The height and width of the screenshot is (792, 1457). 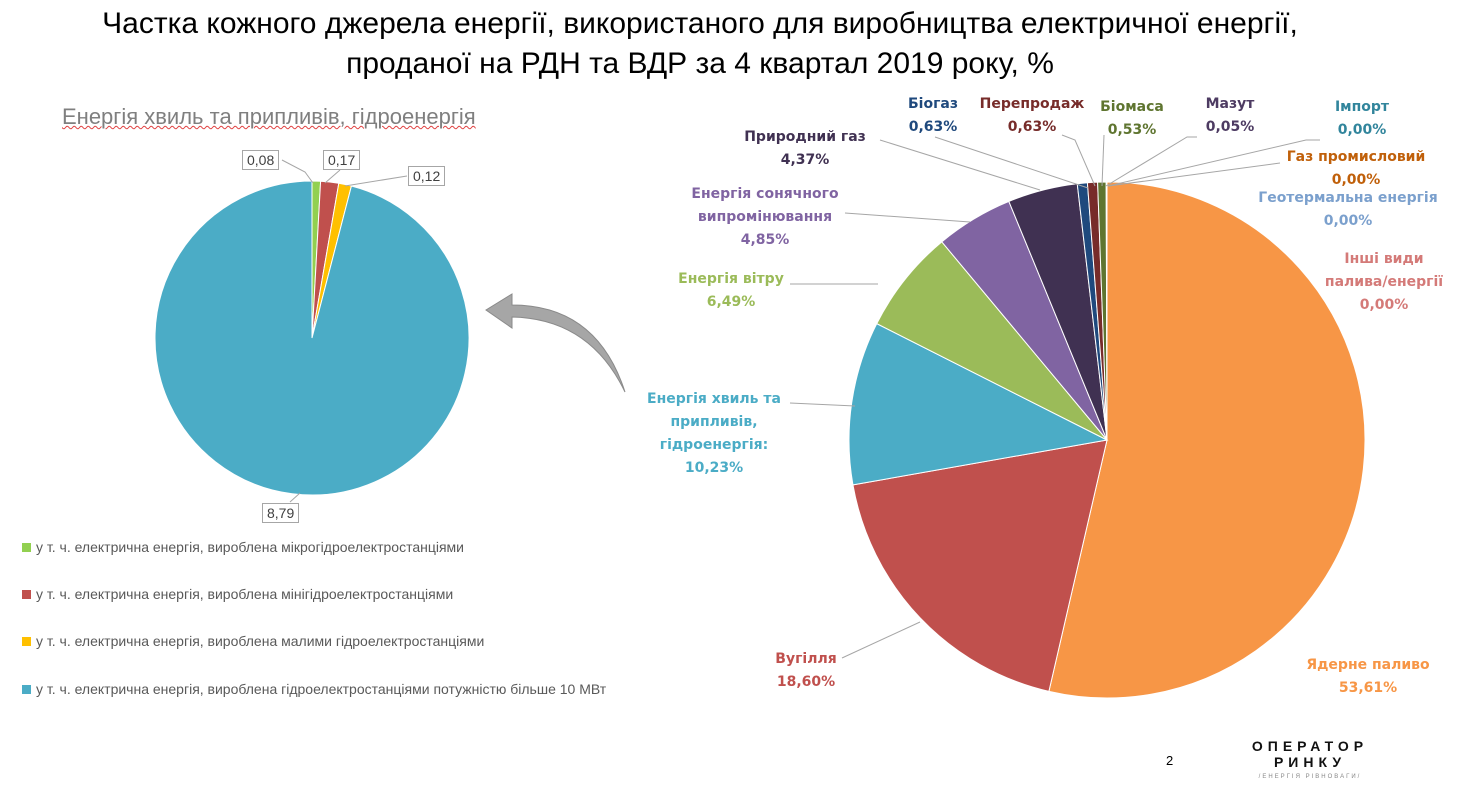 I want to click on category-label: Біомаса, so click(x=1132, y=107).